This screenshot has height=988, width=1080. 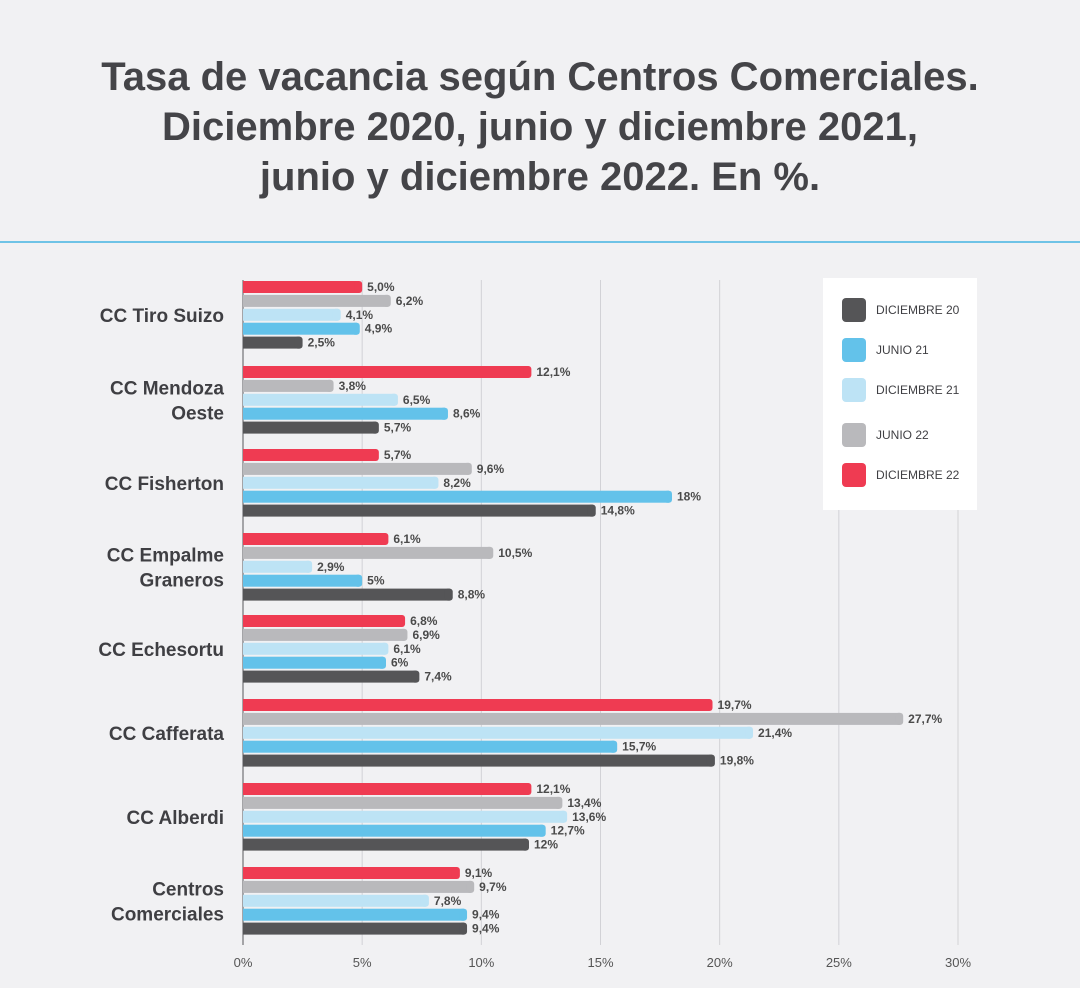 What do you see at coordinates (438, 677) in the screenshot?
I see `data-label: 7,4%` at bounding box center [438, 677].